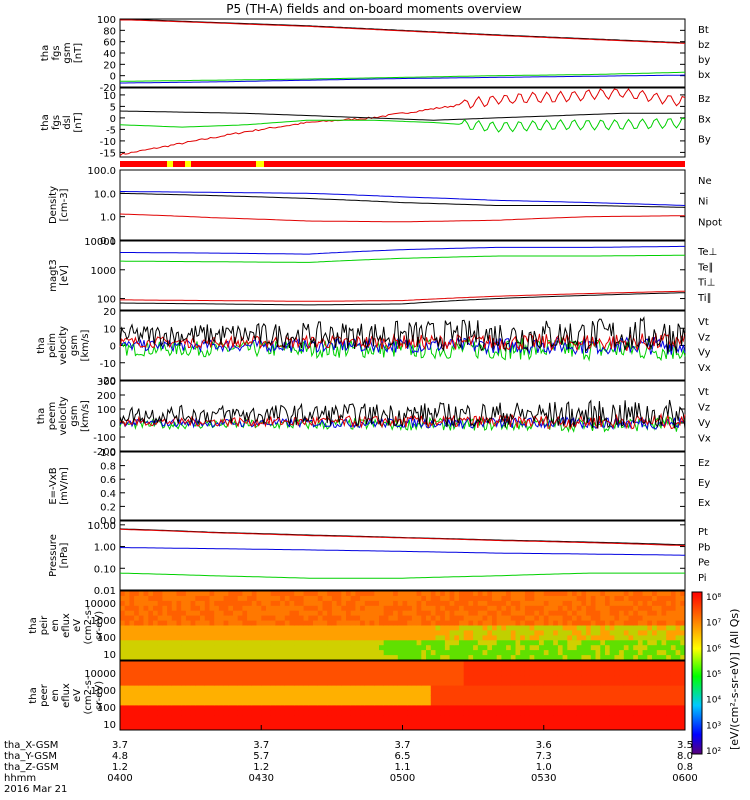 The height and width of the screenshot is (800, 750). What do you see at coordinates (704, 45) in the screenshot?
I see `legend-bz: bz` at bounding box center [704, 45].